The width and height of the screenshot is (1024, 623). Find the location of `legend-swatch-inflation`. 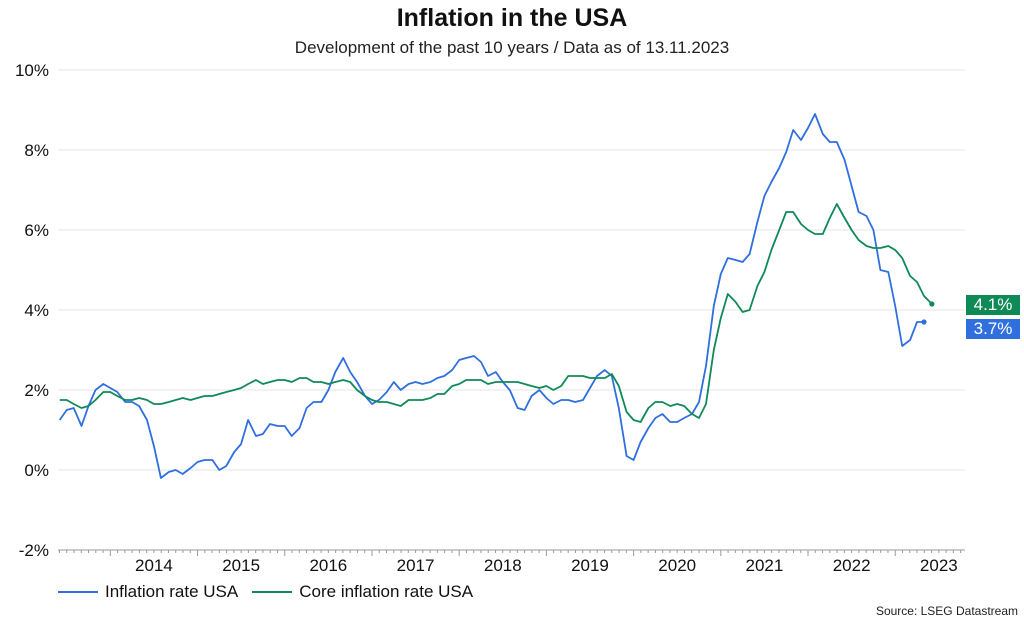

legend-swatch-inflation is located at coordinates (78, 592).